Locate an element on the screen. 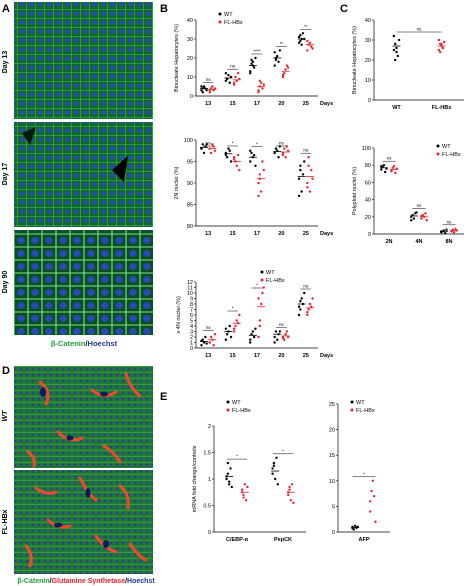  y-tick-label: 1 is located at coordinates (209, 480).